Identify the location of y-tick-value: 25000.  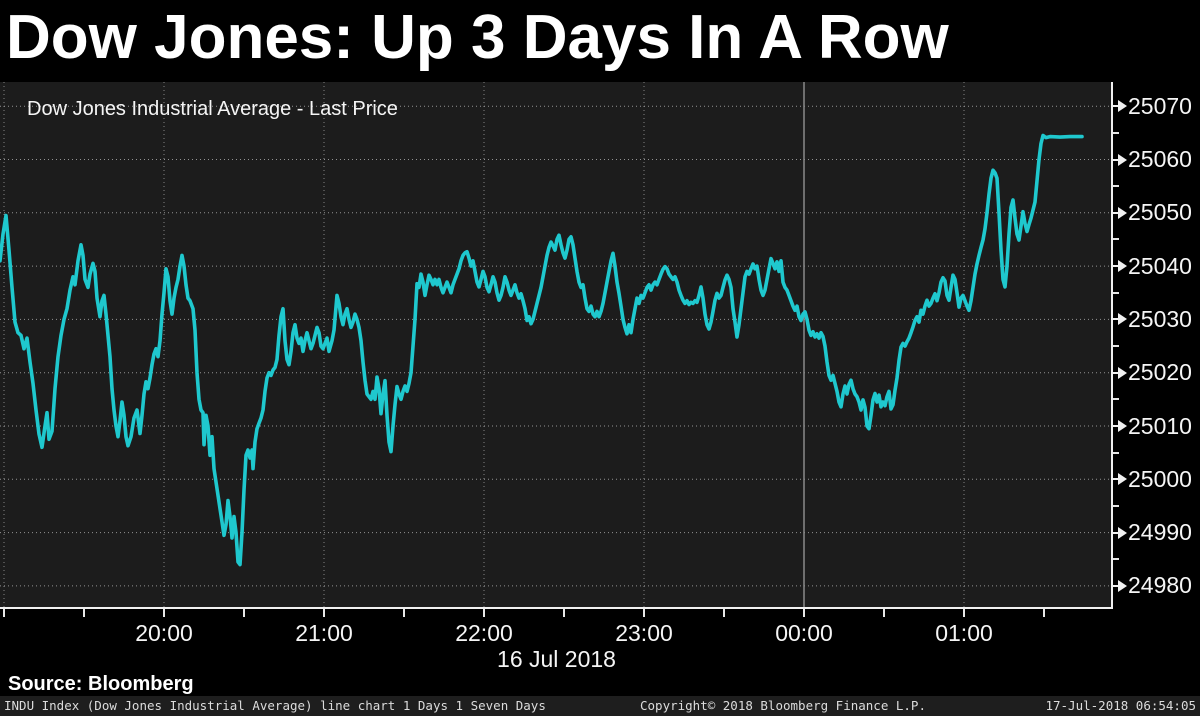
(1160, 478).